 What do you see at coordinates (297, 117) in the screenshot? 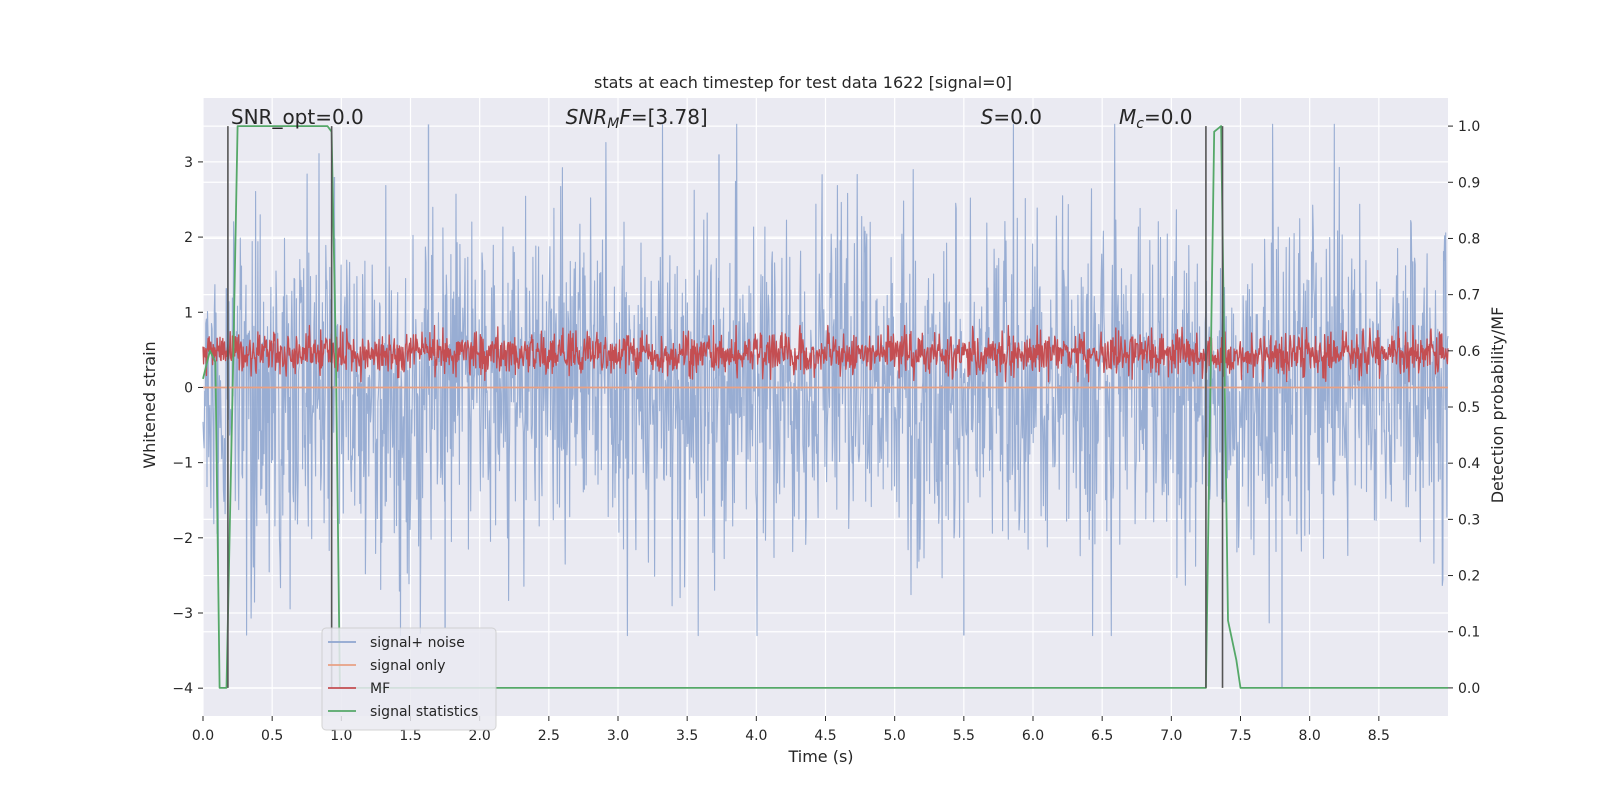
I see `annotation-text: SNR_opt=0.0` at bounding box center [297, 117].